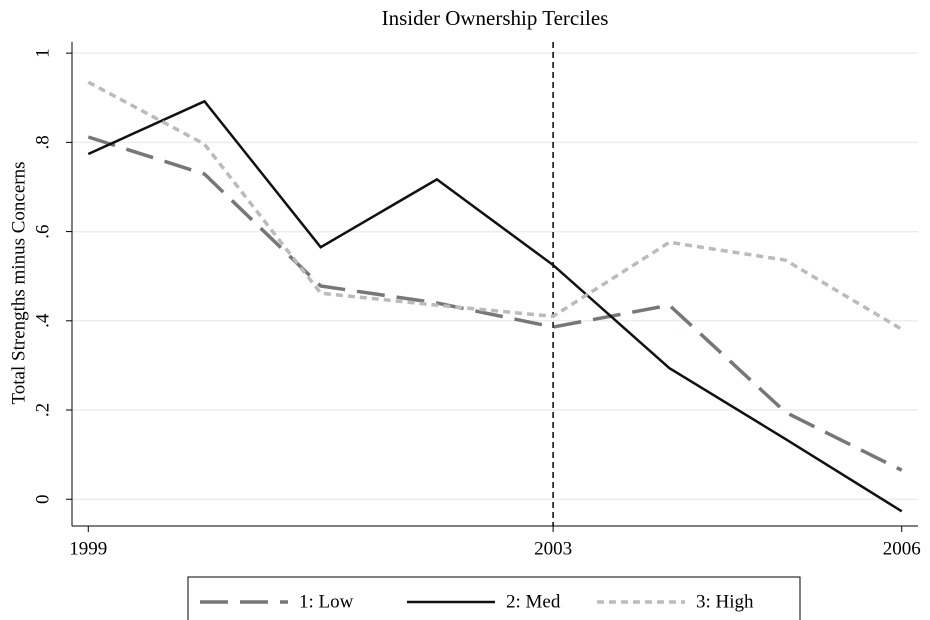  What do you see at coordinates (553, 548) in the screenshot?
I see `x-tick-label: 2003` at bounding box center [553, 548].